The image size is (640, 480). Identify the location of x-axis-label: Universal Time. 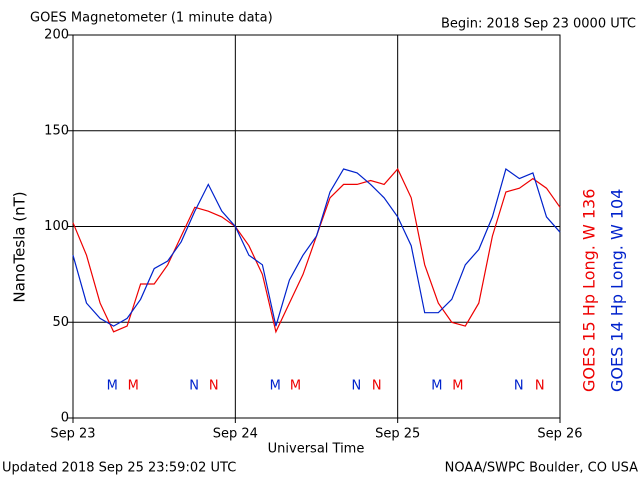
(316, 449).